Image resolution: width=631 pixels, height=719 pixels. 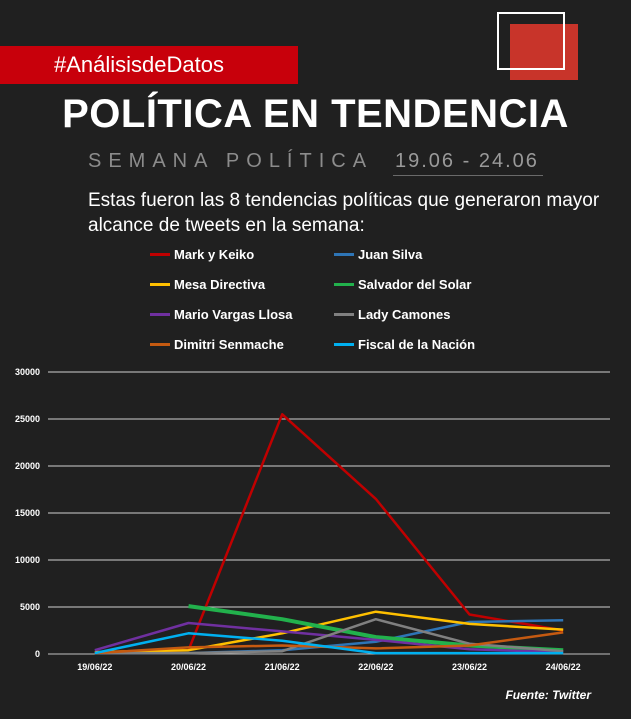 I want to click on legend-label: Salvador del Solar, so click(x=415, y=284).